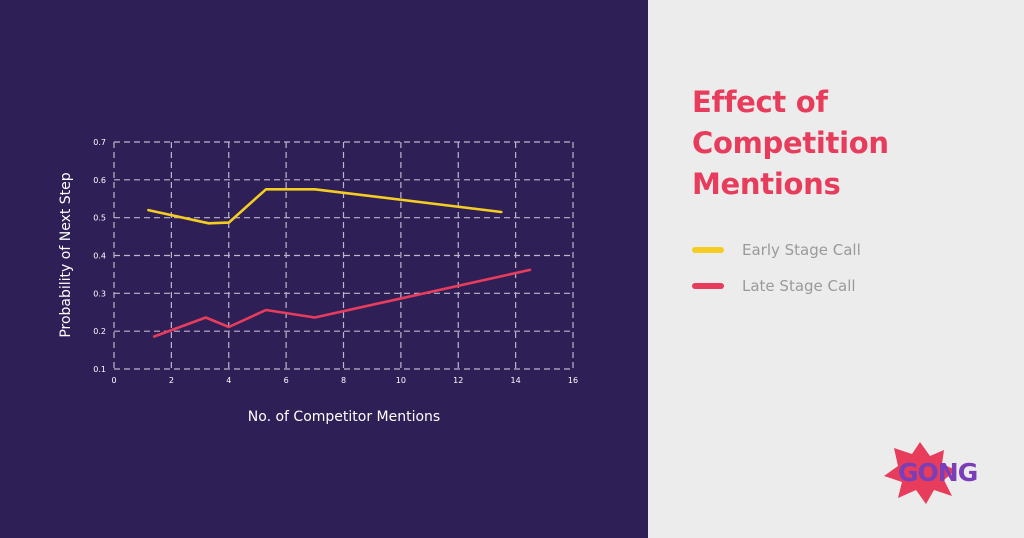 The image size is (1024, 538). Describe the element at coordinates (344, 417) in the screenshot. I see `x-axis-label: No. of Competitor Mentions` at that location.